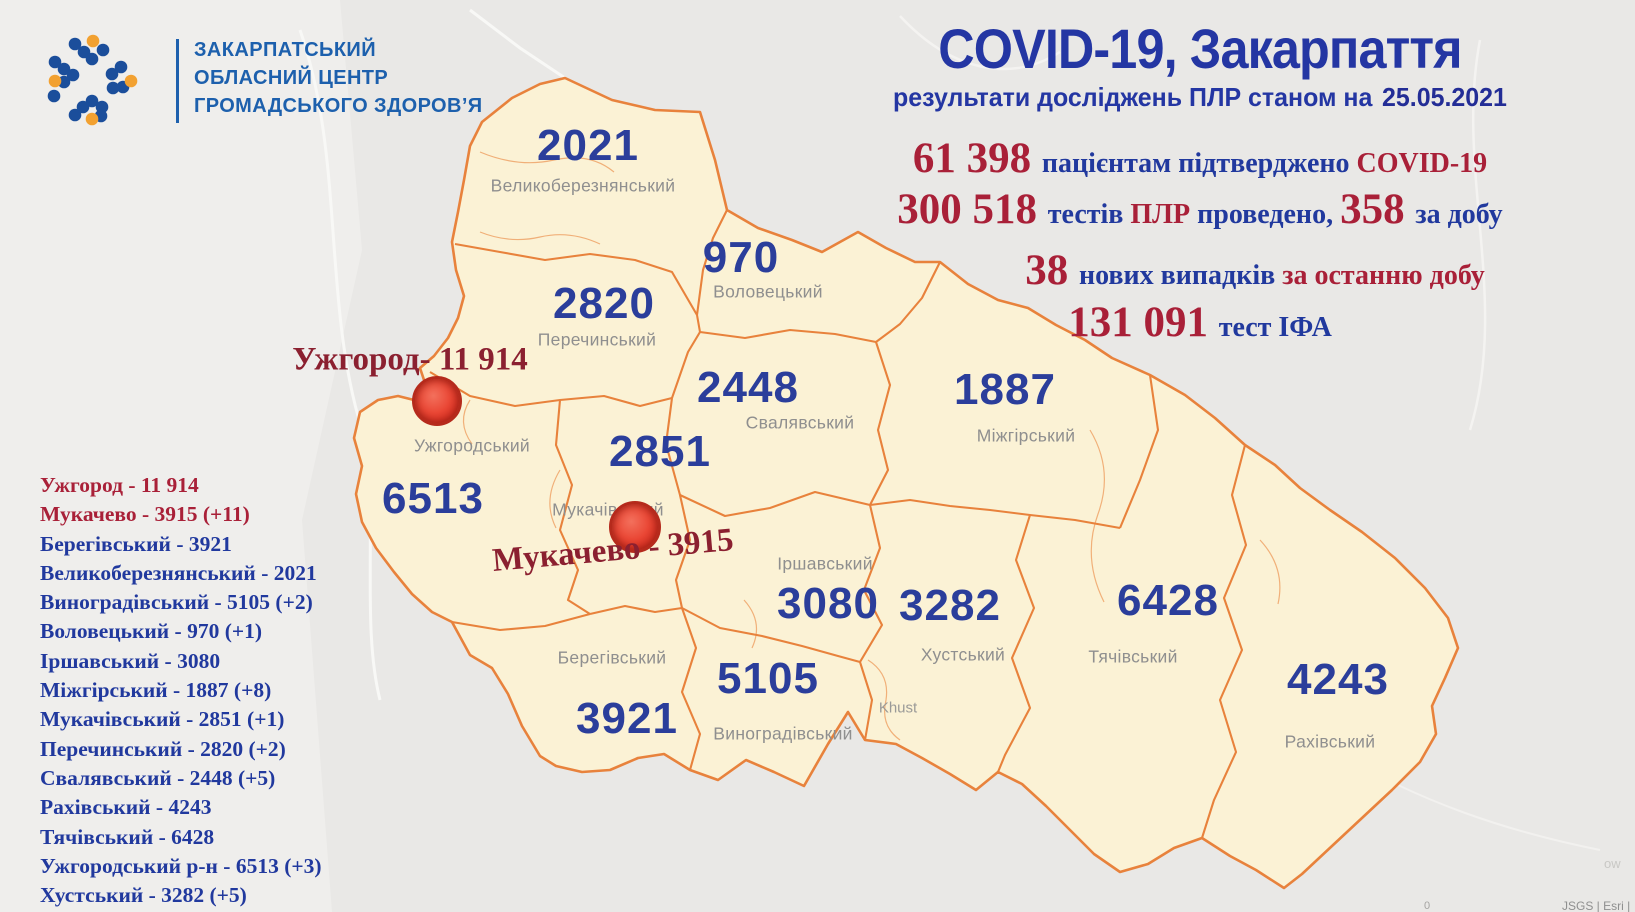 This screenshot has height=912, width=1635. Describe the element at coordinates (178, 572) in the screenshot. I see `case-list-item: Великоберезнянський - 2021` at that location.